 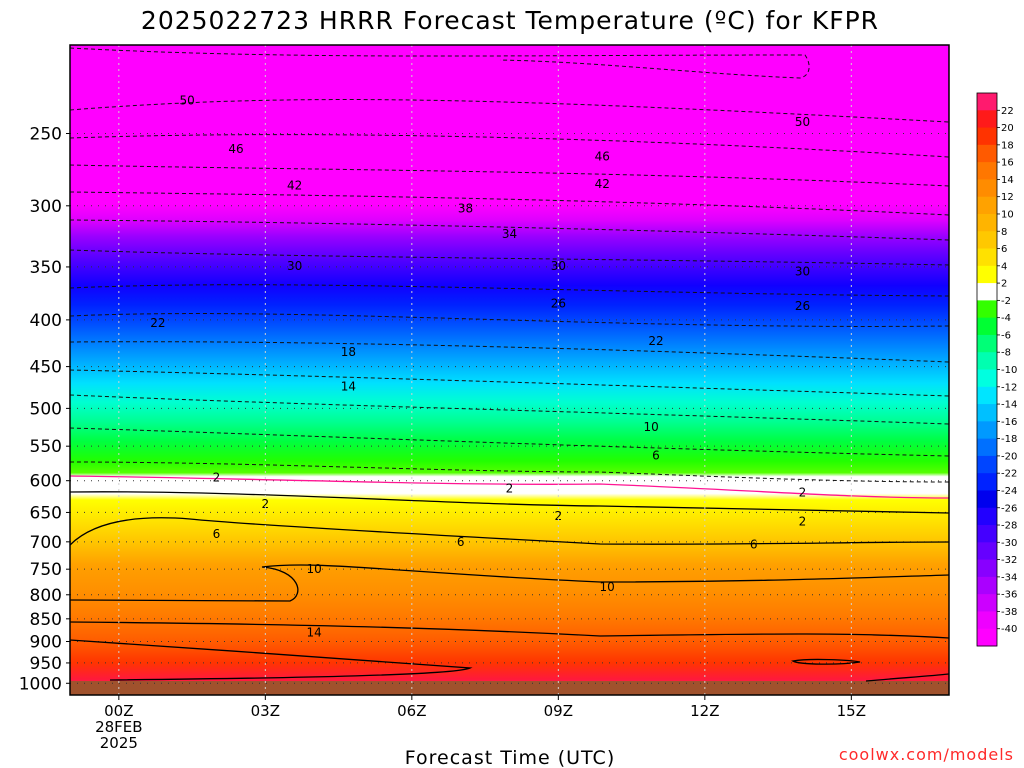 I want to click on colorbar-label: 12, so click(x=1007, y=197).